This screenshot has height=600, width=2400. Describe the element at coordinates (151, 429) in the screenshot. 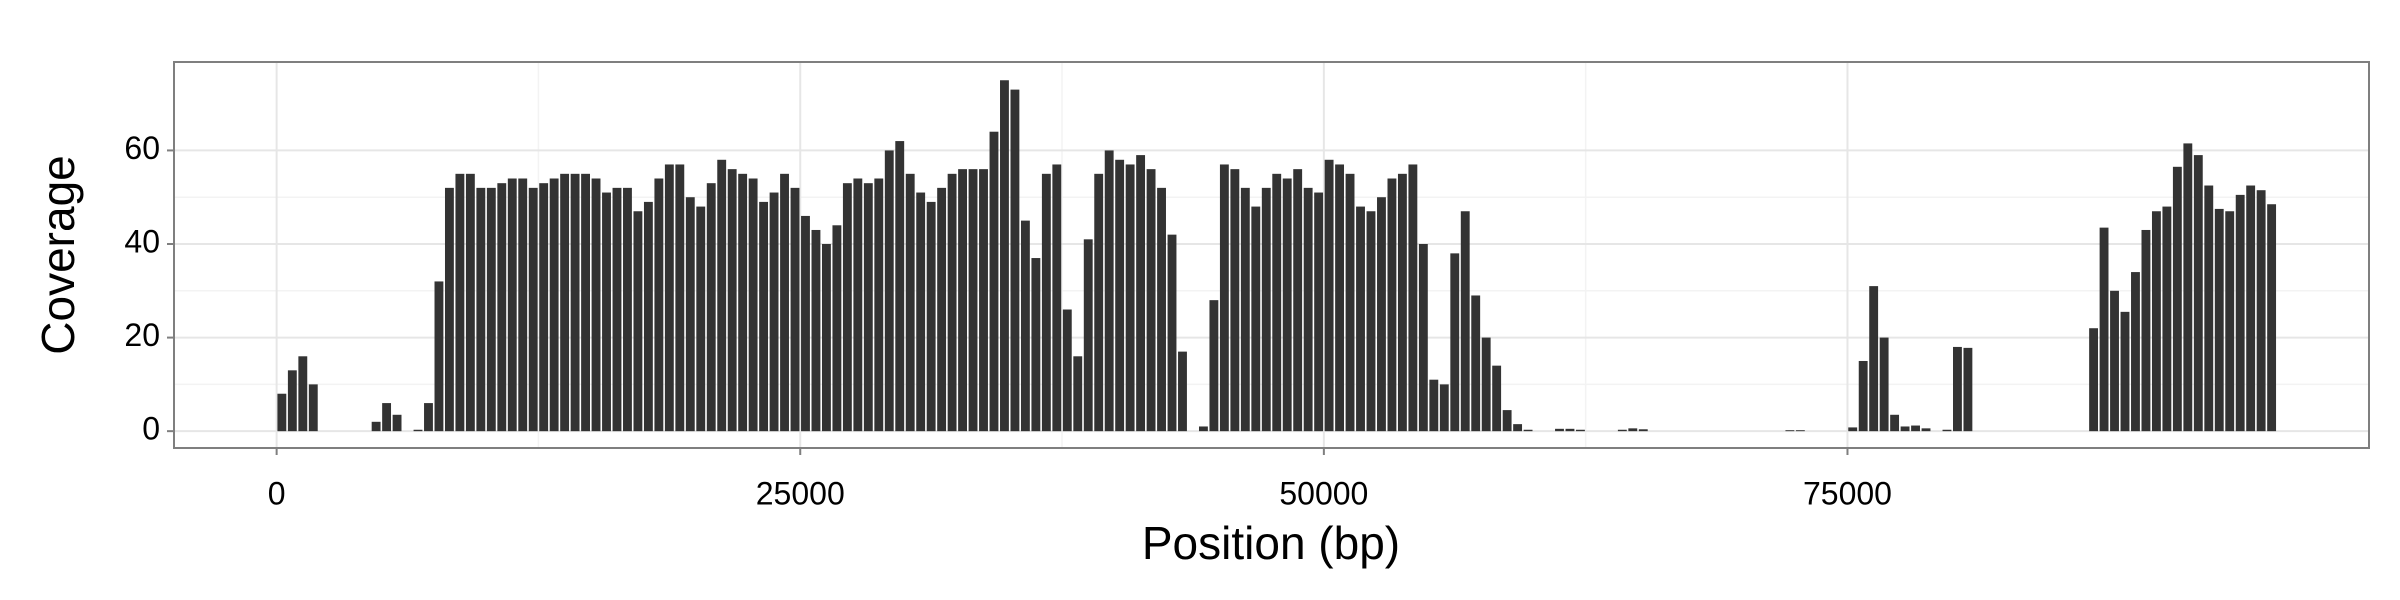

I see `y-tick-label: 0` at that location.